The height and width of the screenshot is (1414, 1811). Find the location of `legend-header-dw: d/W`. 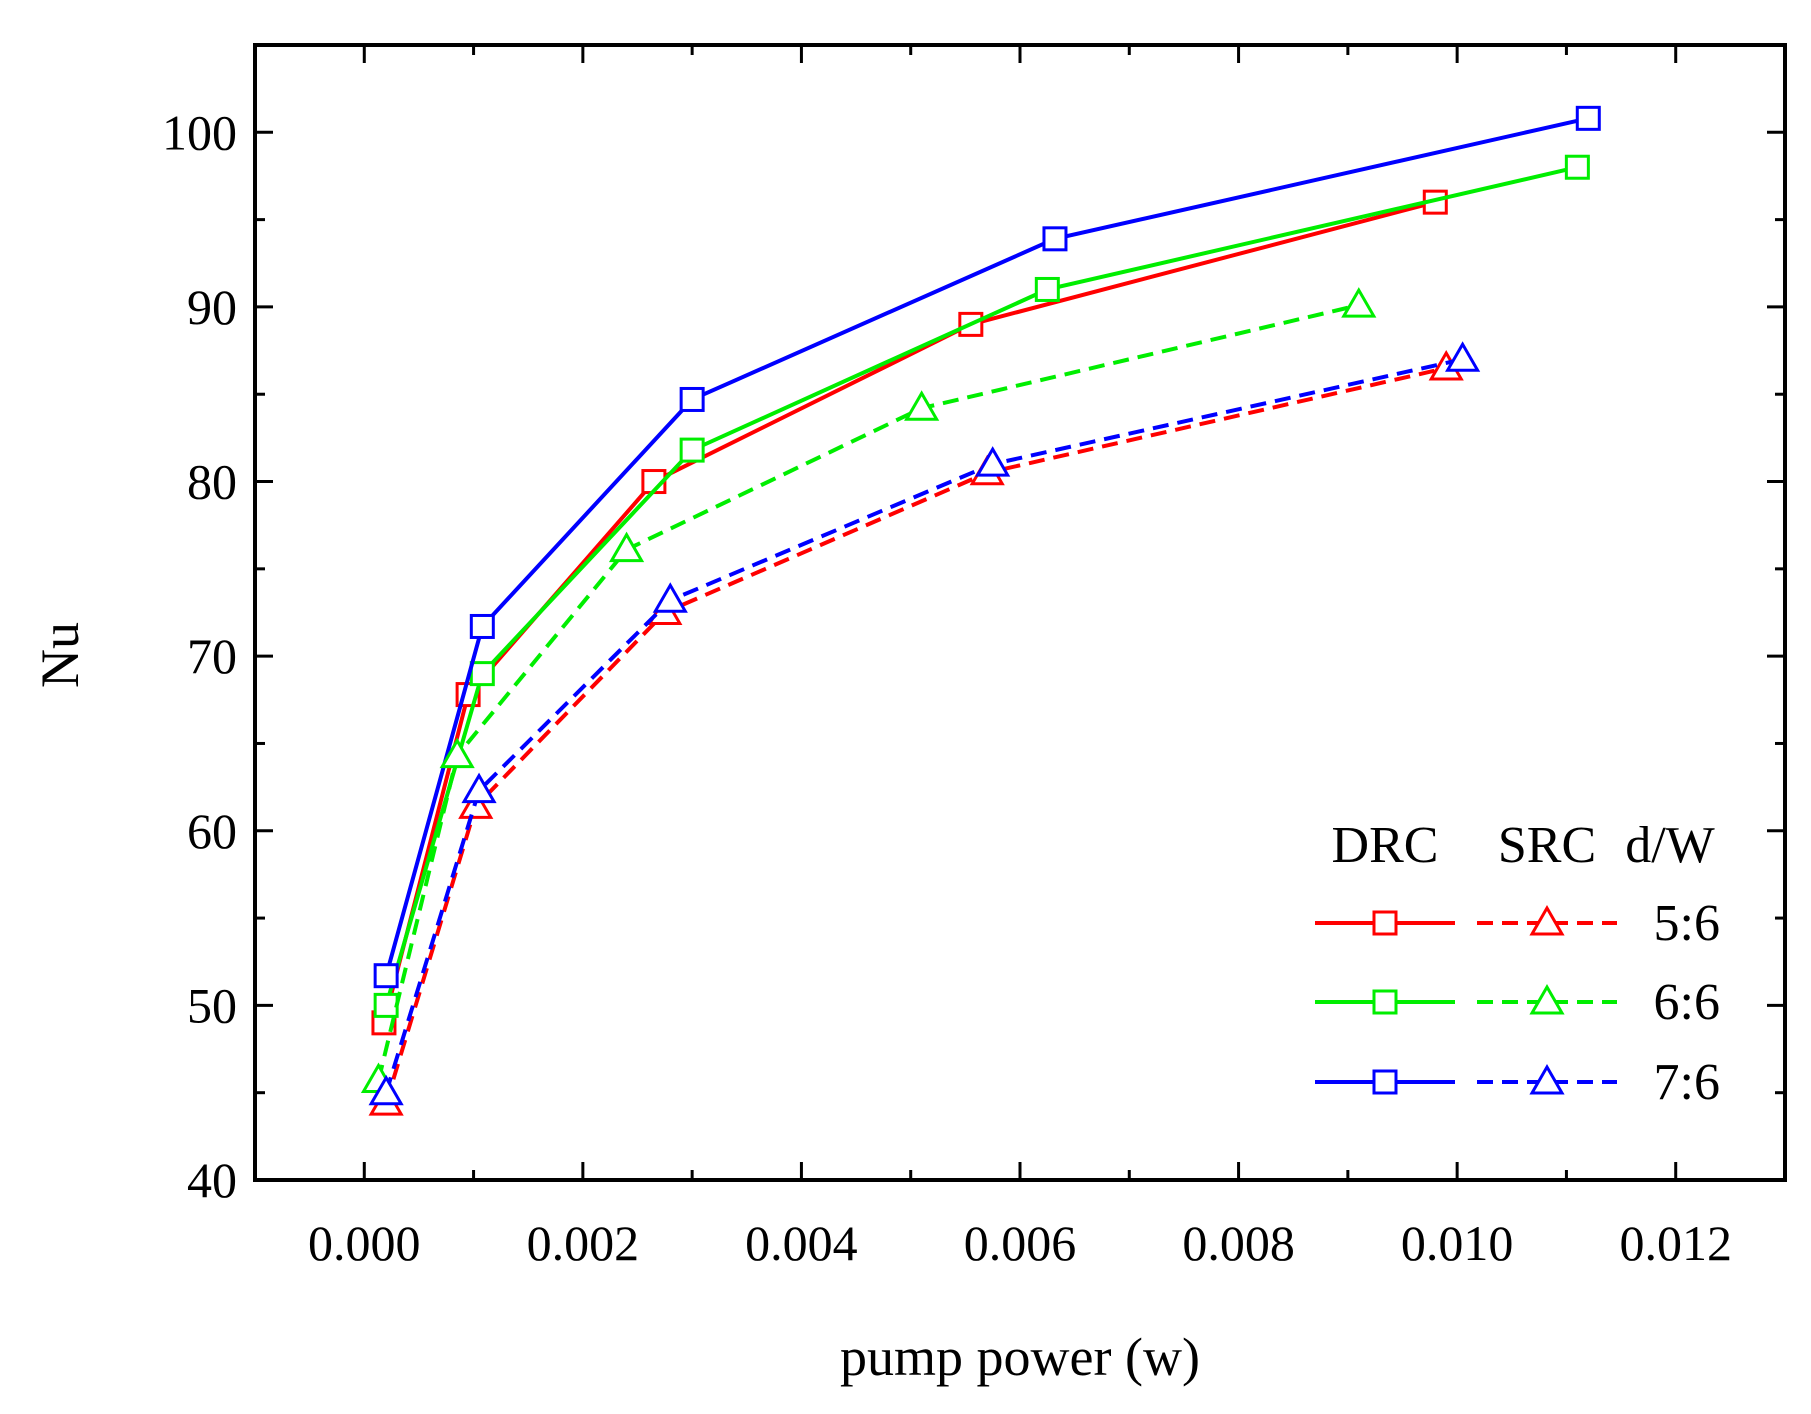

legend-header-dw: d/W is located at coordinates (1670, 845).